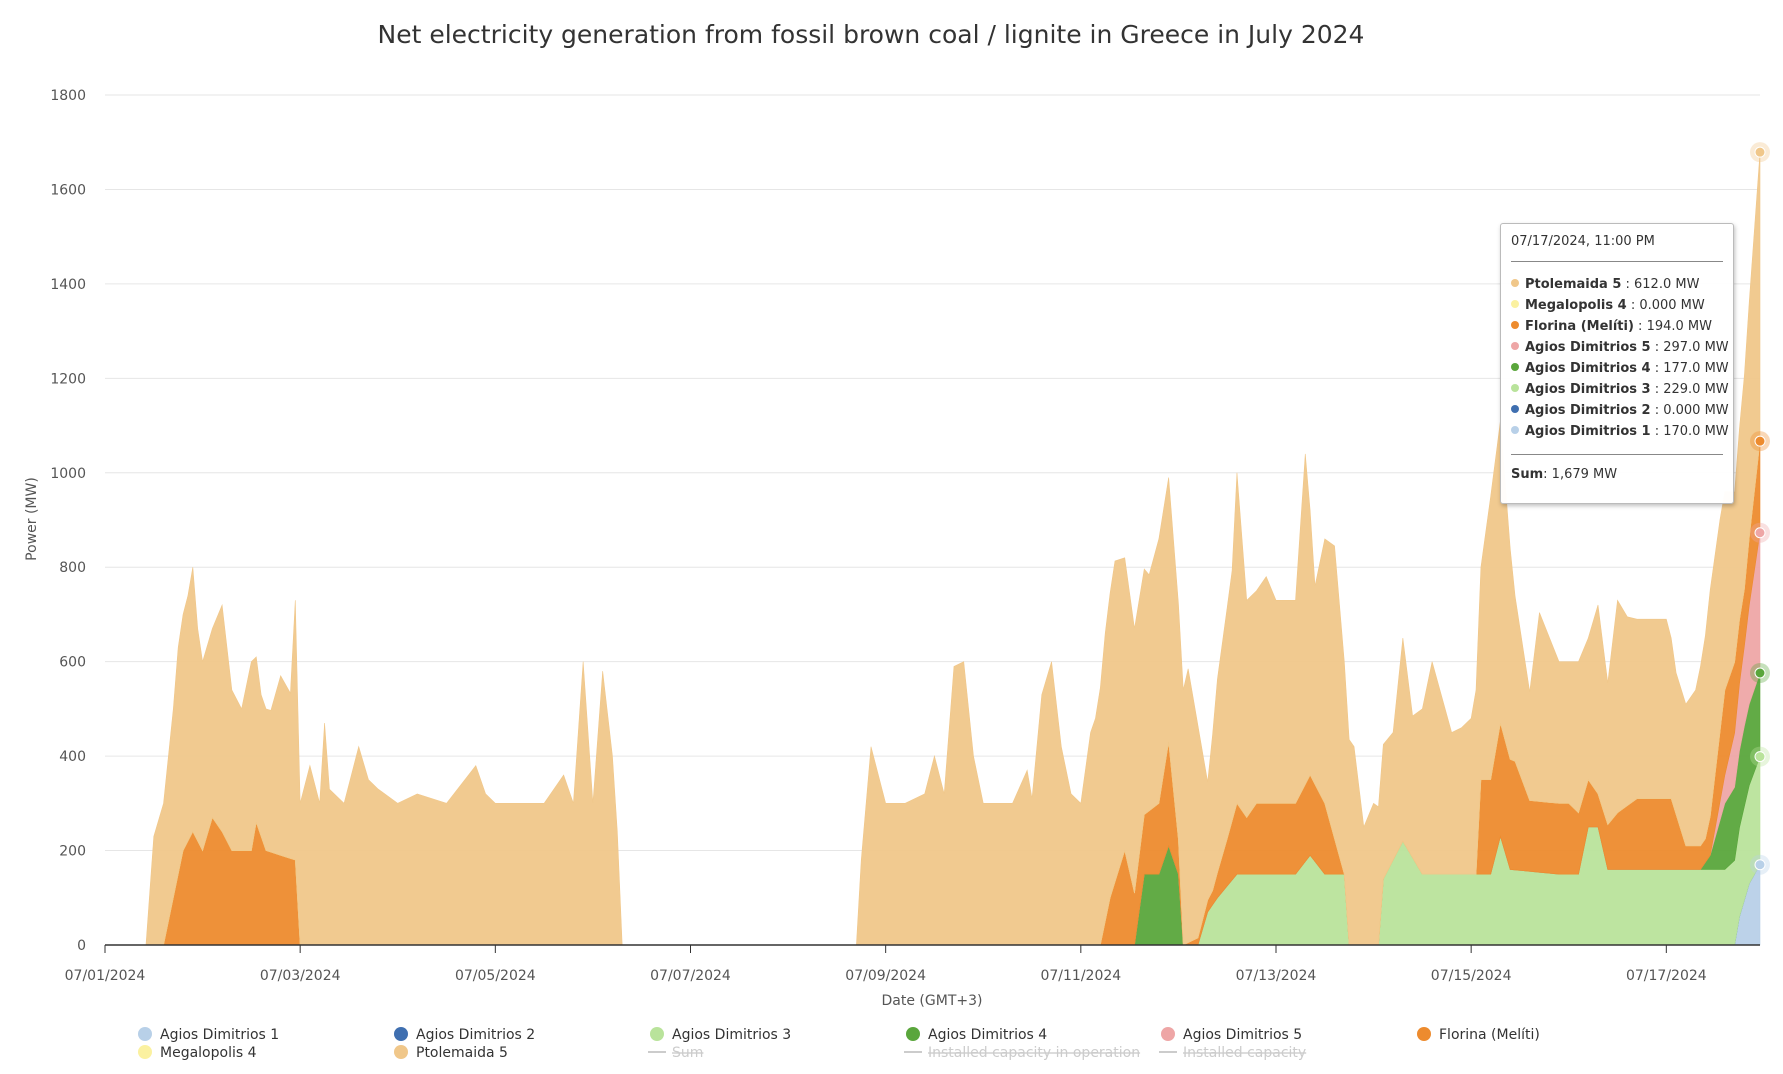  Describe the element at coordinates (1579, 326) in the screenshot. I see `tooltip-series-name: Florina (Melíti)` at that location.